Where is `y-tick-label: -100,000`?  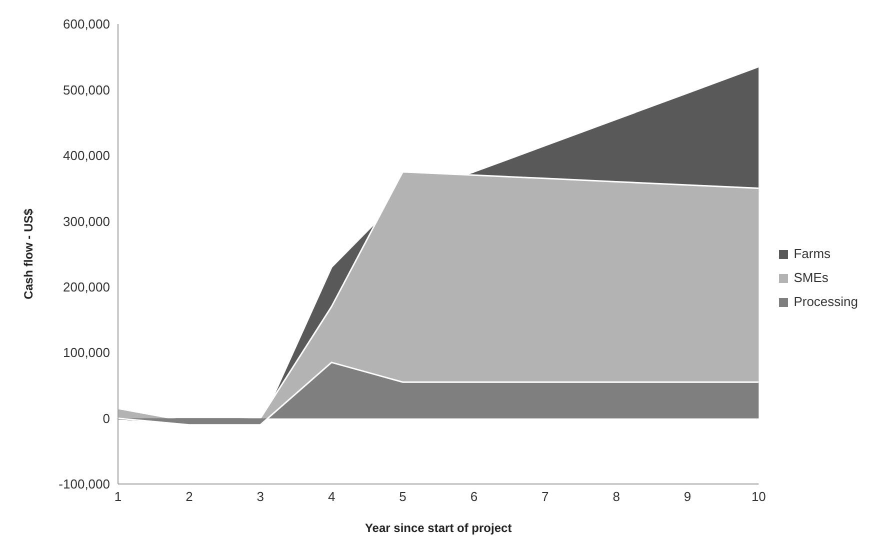 y-tick-label: -100,000 is located at coordinates (84, 484).